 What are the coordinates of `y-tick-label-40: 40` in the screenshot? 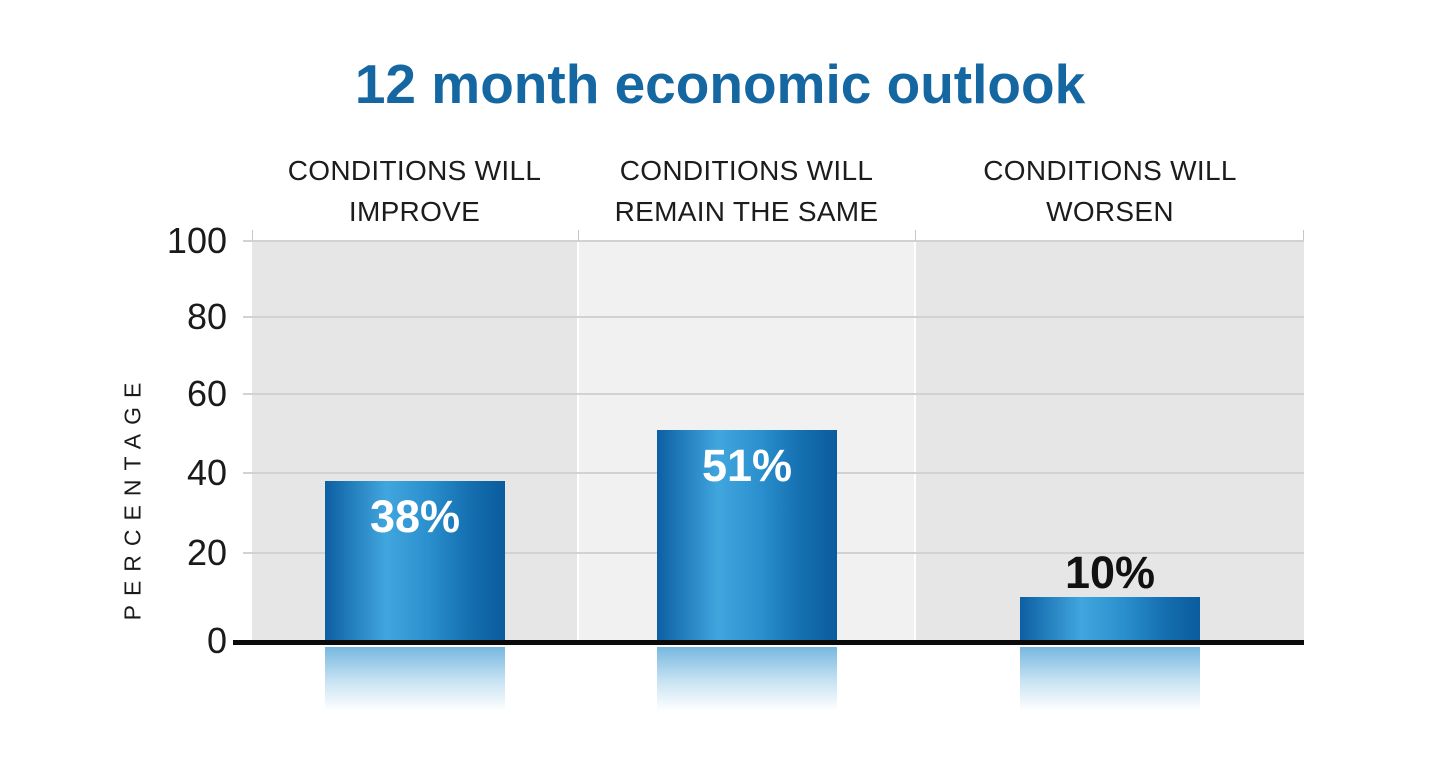 It's located at (206, 472).